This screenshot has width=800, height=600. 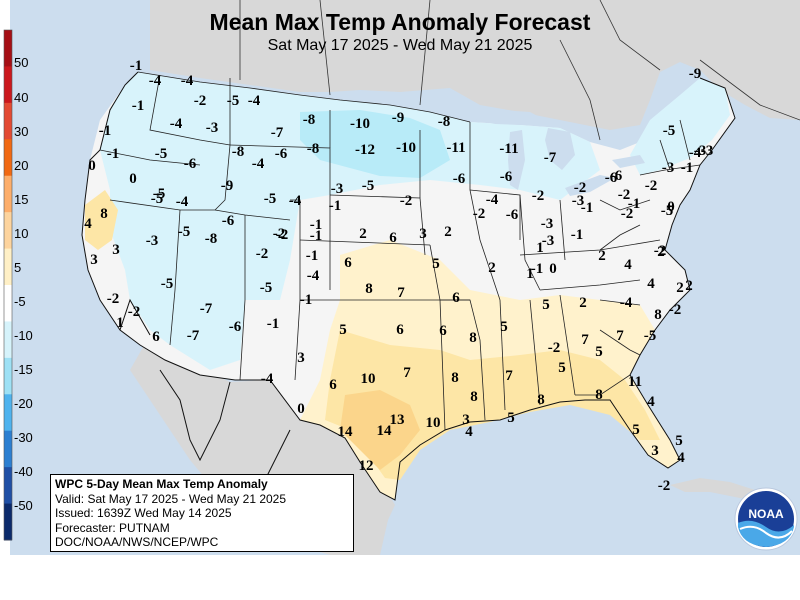 I want to click on anomaly-value-label: -9, so click(x=695, y=74).